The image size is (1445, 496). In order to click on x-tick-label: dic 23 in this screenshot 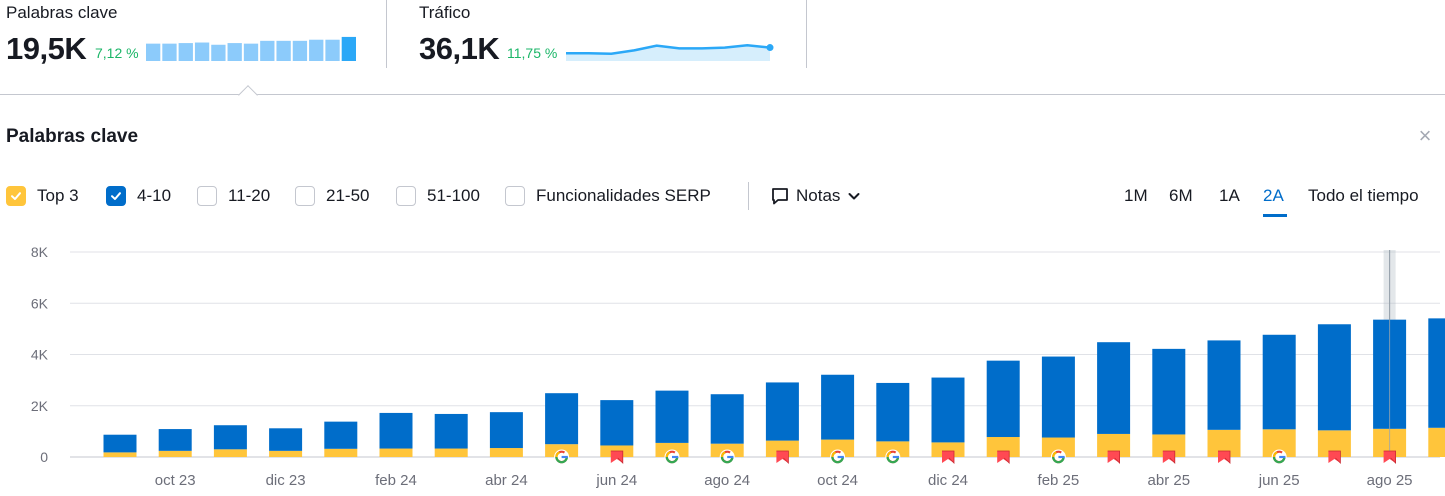, I will do `click(286, 480)`.